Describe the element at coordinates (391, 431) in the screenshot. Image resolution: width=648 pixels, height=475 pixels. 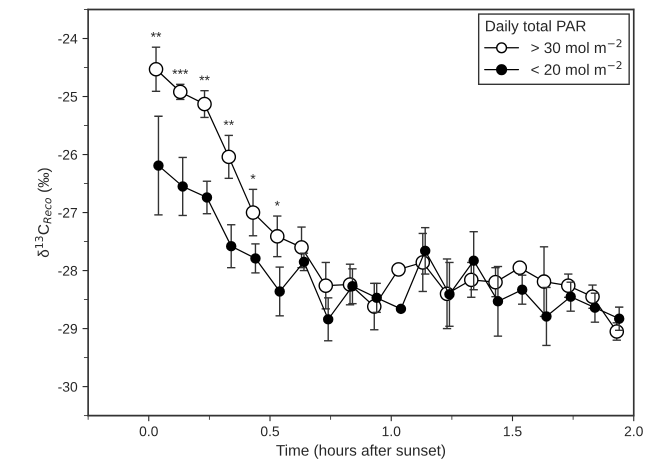
I see `x-tick-label: 1.0` at that location.